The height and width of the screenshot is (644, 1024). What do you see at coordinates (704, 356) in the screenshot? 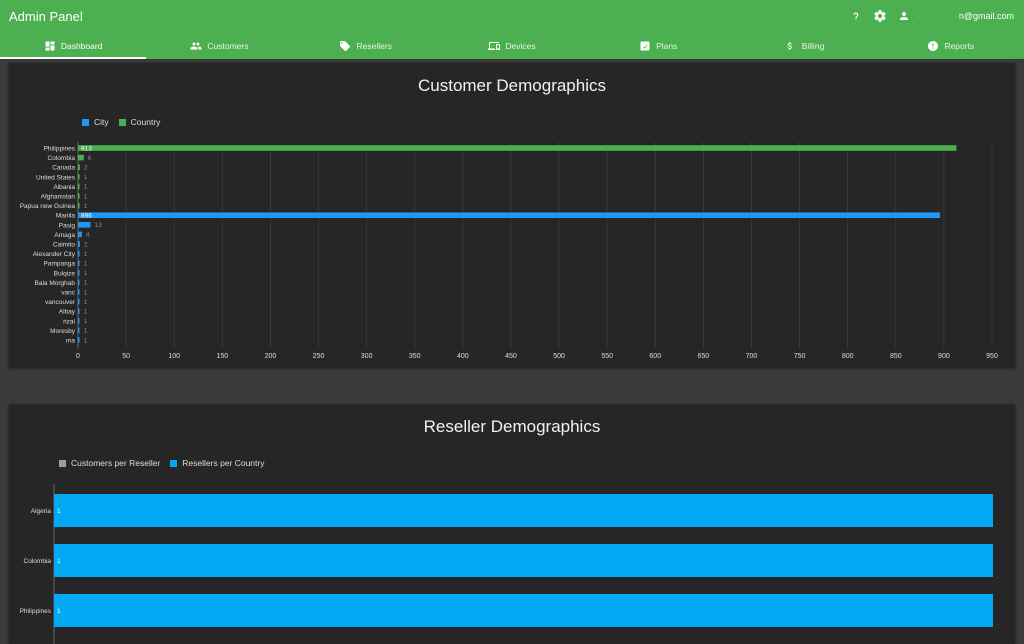
I see `x-tick-label: 650` at bounding box center [704, 356].